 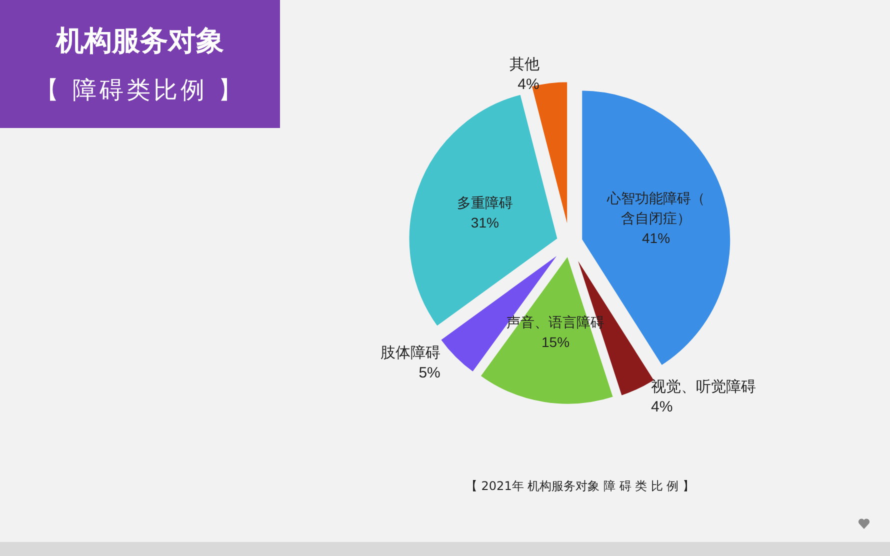 What do you see at coordinates (484, 202) in the screenshot?
I see `slice-label: 多重障碍` at bounding box center [484, 202].